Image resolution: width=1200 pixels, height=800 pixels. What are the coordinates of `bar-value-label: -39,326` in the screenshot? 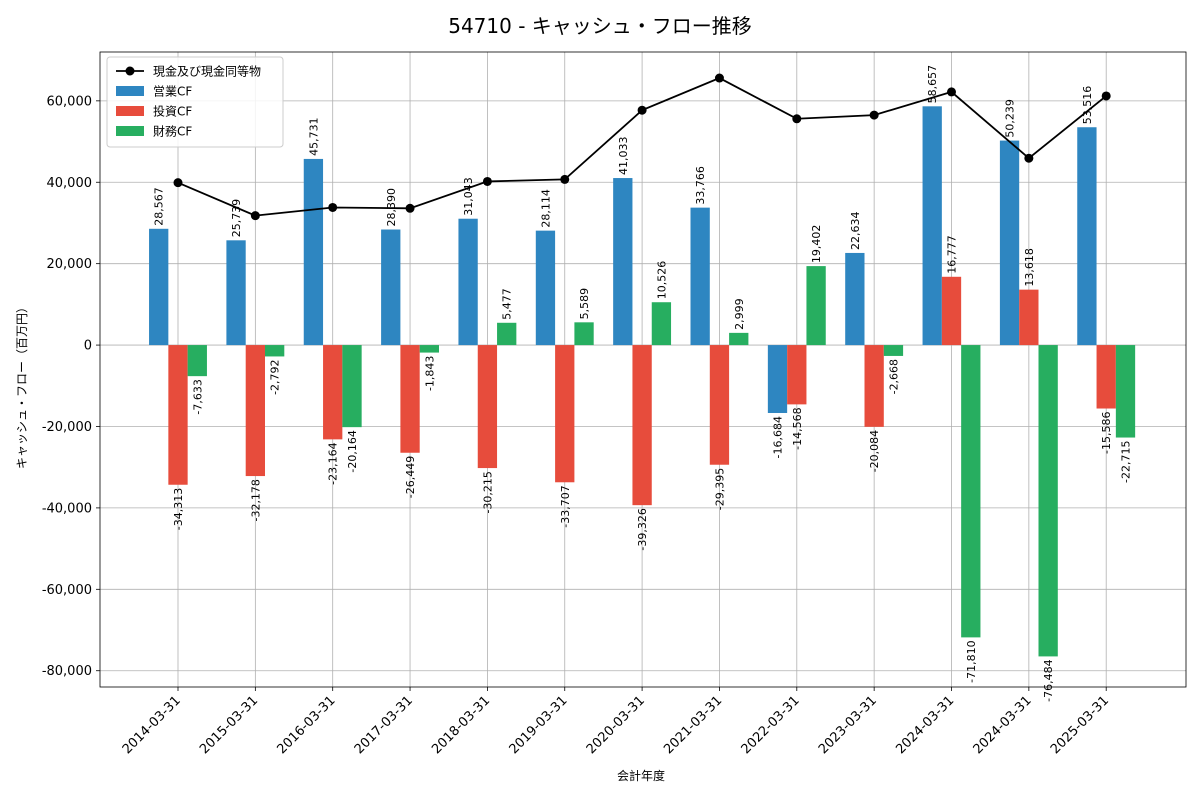 It's located at (642, 529).